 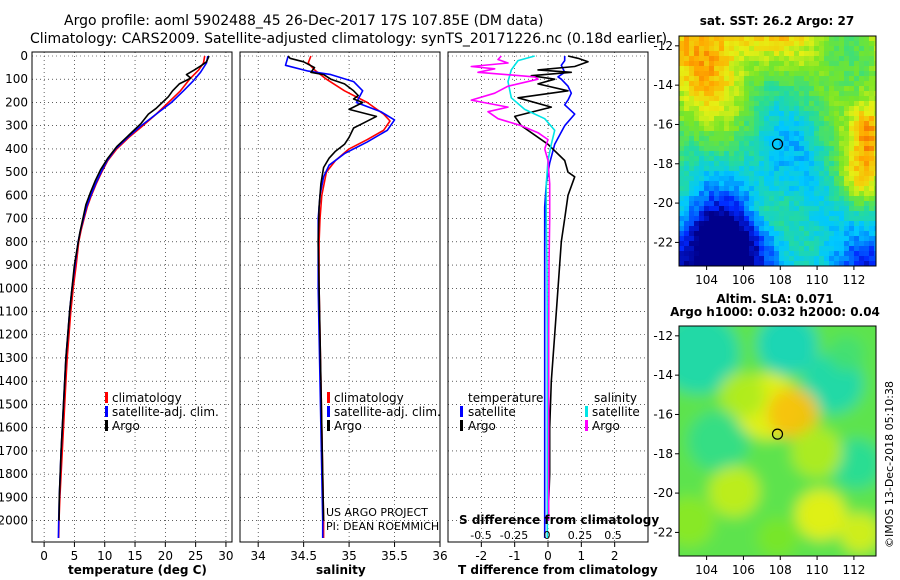 What do you see at coordinates (531, 296) in the screenshot?
I see `series-line-s-satellite` at bounding box center [531, 296].